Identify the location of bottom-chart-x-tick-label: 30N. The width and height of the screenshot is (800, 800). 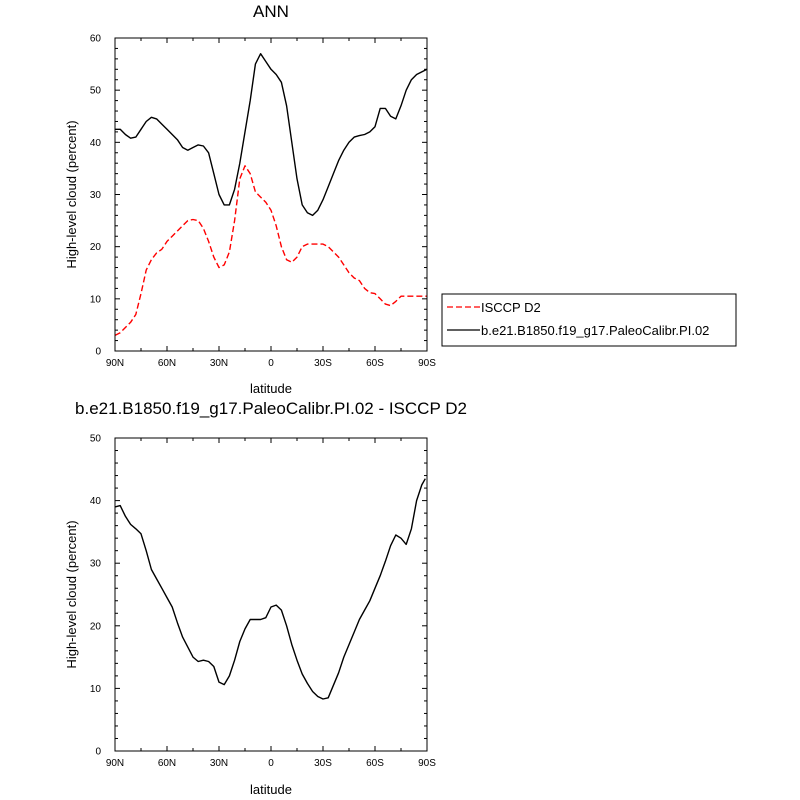
(219, 763).